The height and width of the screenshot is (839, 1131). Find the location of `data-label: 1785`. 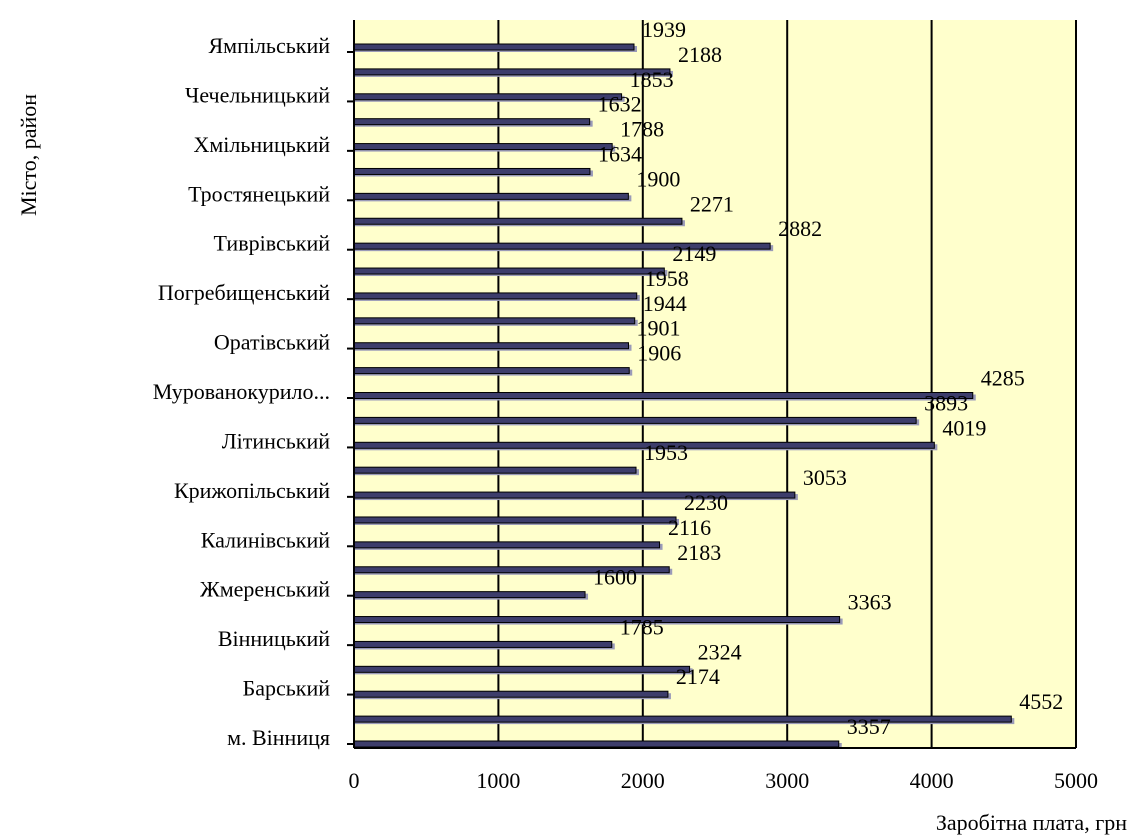

data-label: 1785 is located at coordinates (642, 626).